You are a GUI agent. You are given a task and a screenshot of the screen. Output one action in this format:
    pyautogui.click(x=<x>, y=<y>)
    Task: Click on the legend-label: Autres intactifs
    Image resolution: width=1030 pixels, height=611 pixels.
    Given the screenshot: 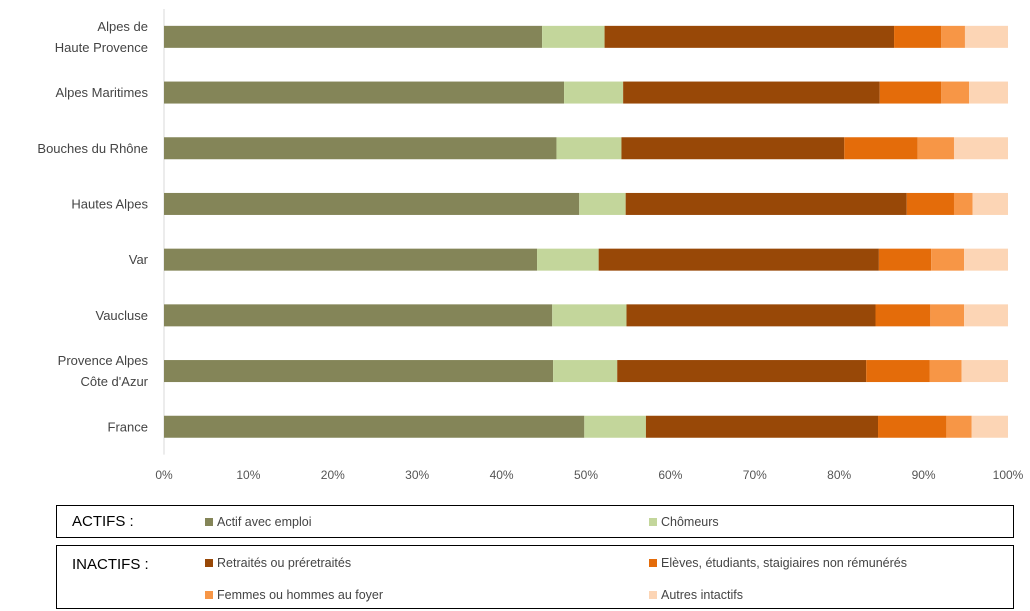 What is the action you would take?
    pyautogui.click(x=702, y=595)
    